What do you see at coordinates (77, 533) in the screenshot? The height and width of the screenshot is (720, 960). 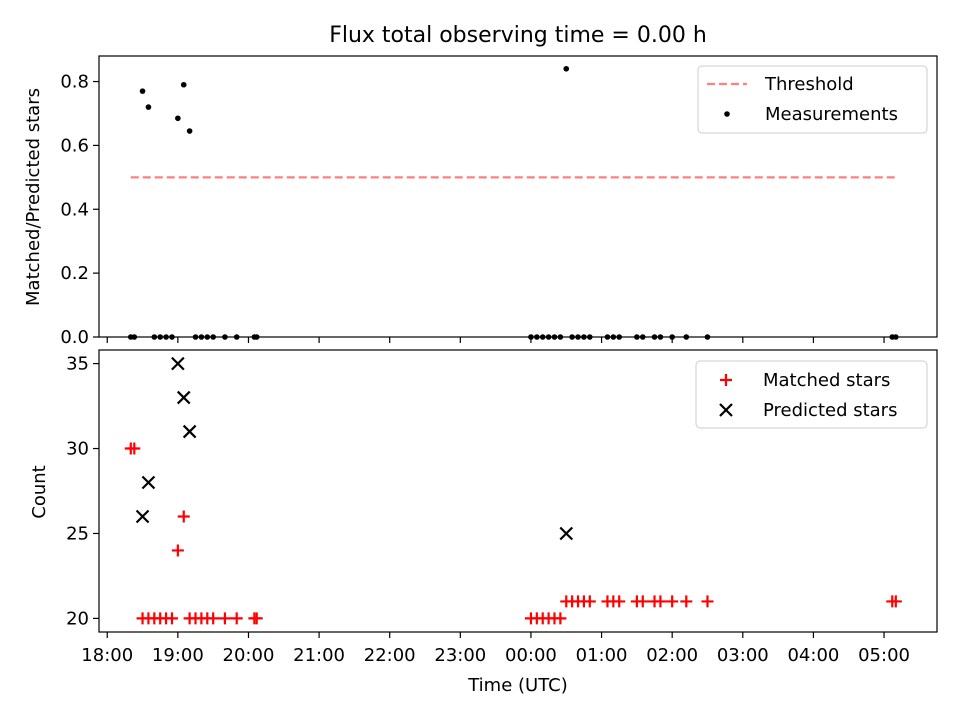 I see `y-tick-label: 25` at bounding box center [77, 533].